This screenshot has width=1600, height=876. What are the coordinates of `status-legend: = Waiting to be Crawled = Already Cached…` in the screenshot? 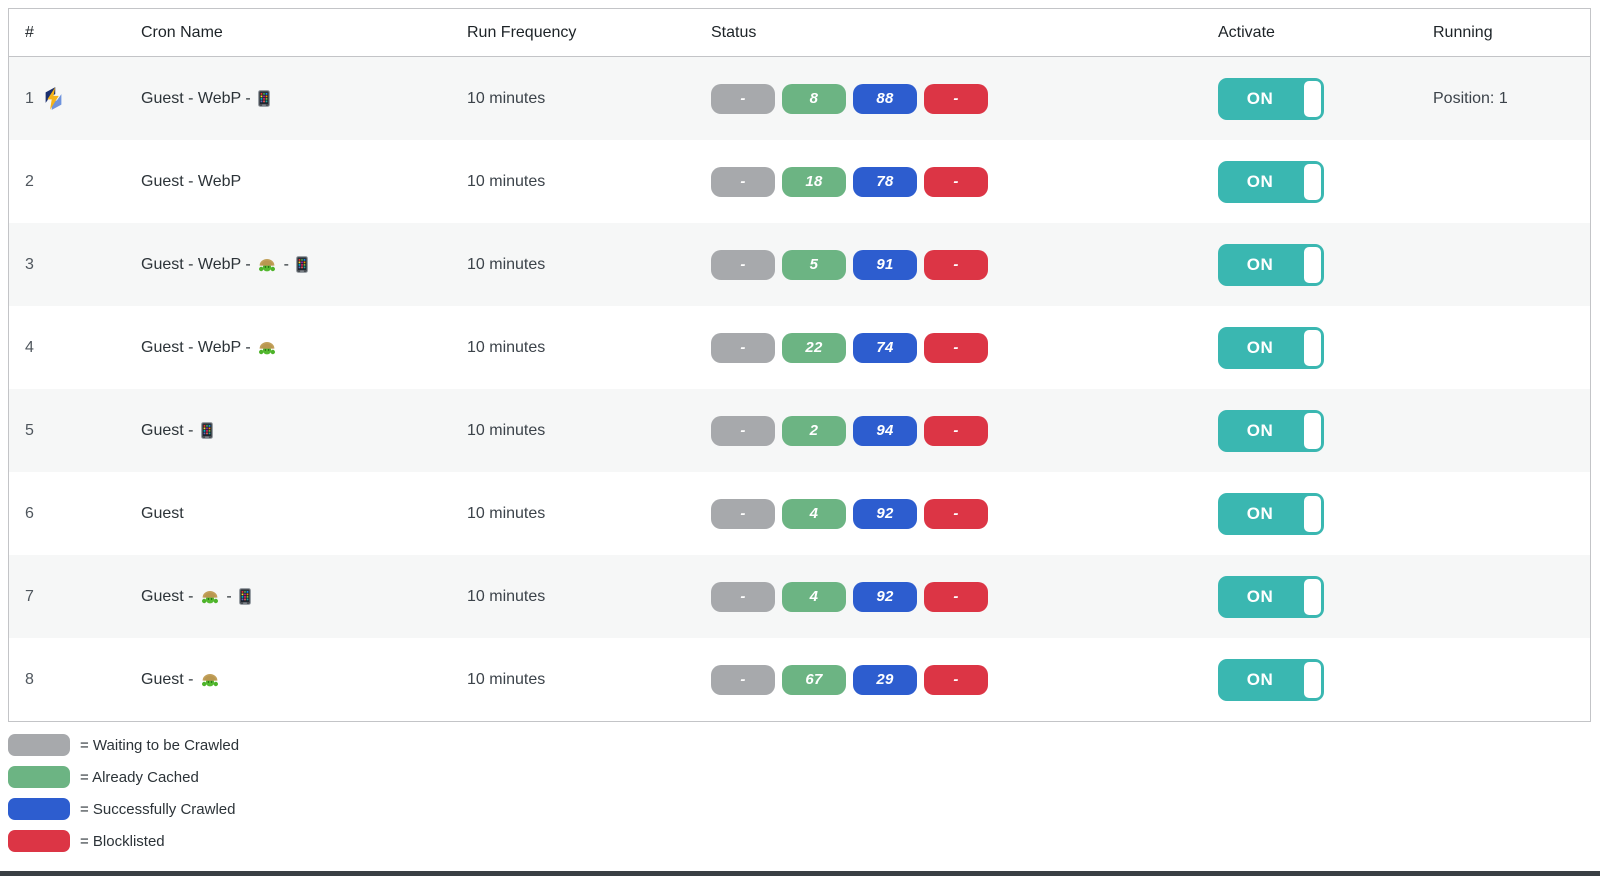 It's located at (123, 798).